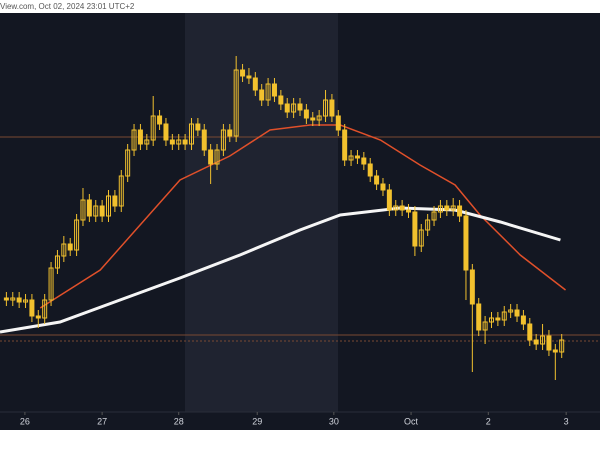 Image resolution: width=600 pixels, height=450 pixels. Describe the element at coordinates (67, 6) in the screenshot. I see `header-text: View.com, Oct 02, 2024 23:01 UTC+2` at that location.